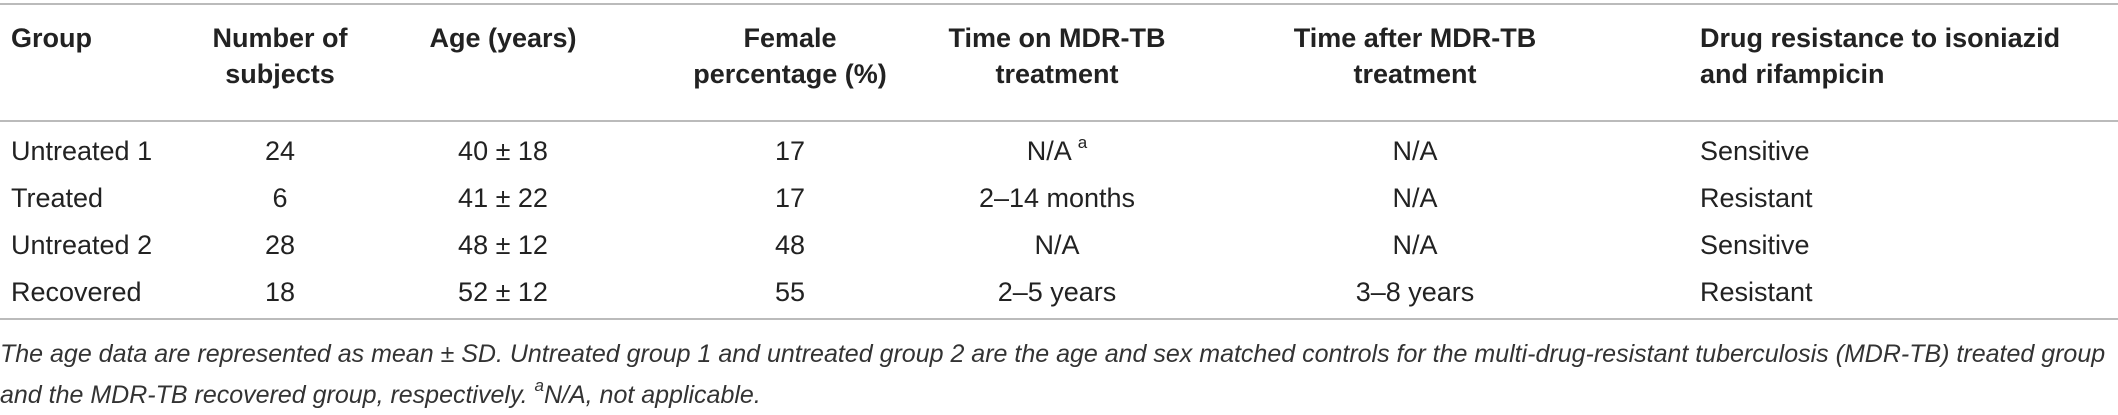 The height and width of the screenshot is (415, 2118). I want to click on table-cell: 18, so click(280, 292).